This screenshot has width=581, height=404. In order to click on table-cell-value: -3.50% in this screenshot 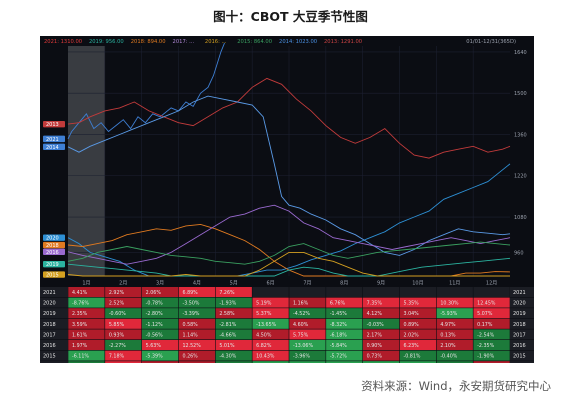, I will do `click(191, 304)`.